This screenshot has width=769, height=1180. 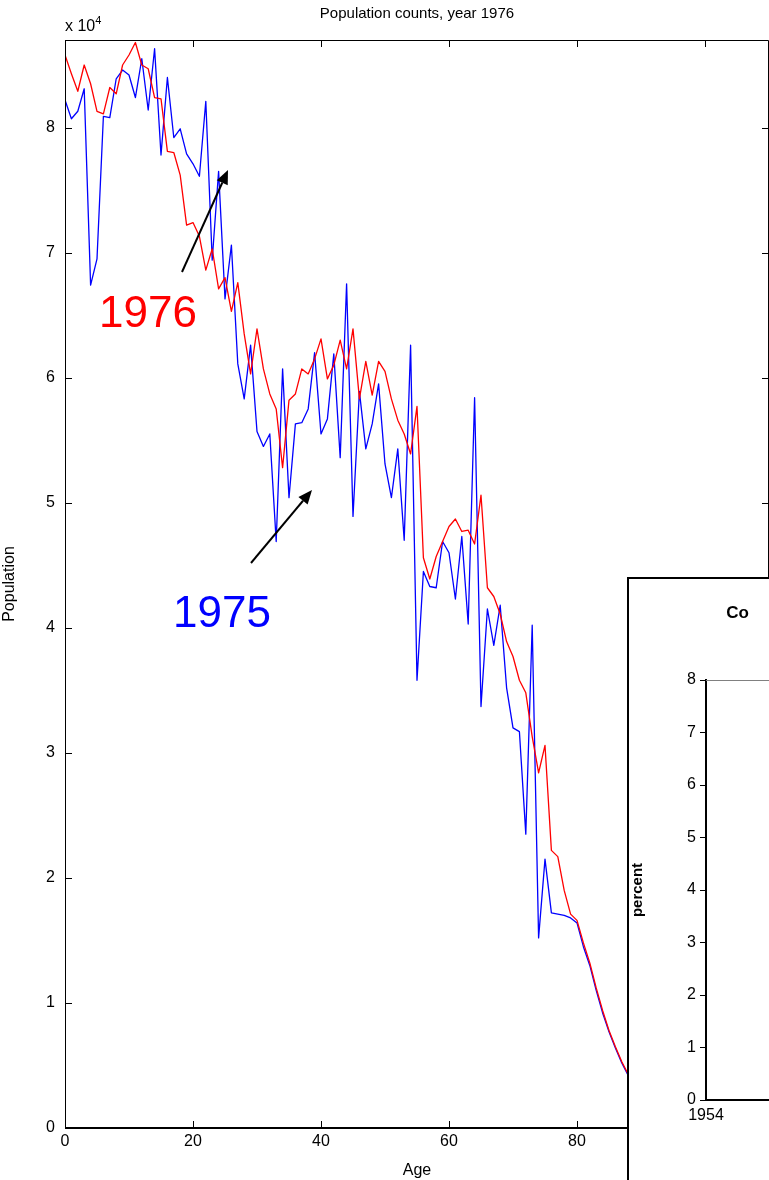 What do you see at coordinates (193, 1141) in the screenshot?
I see `x-tick-label: 20` at bounding box center [193, 1141].